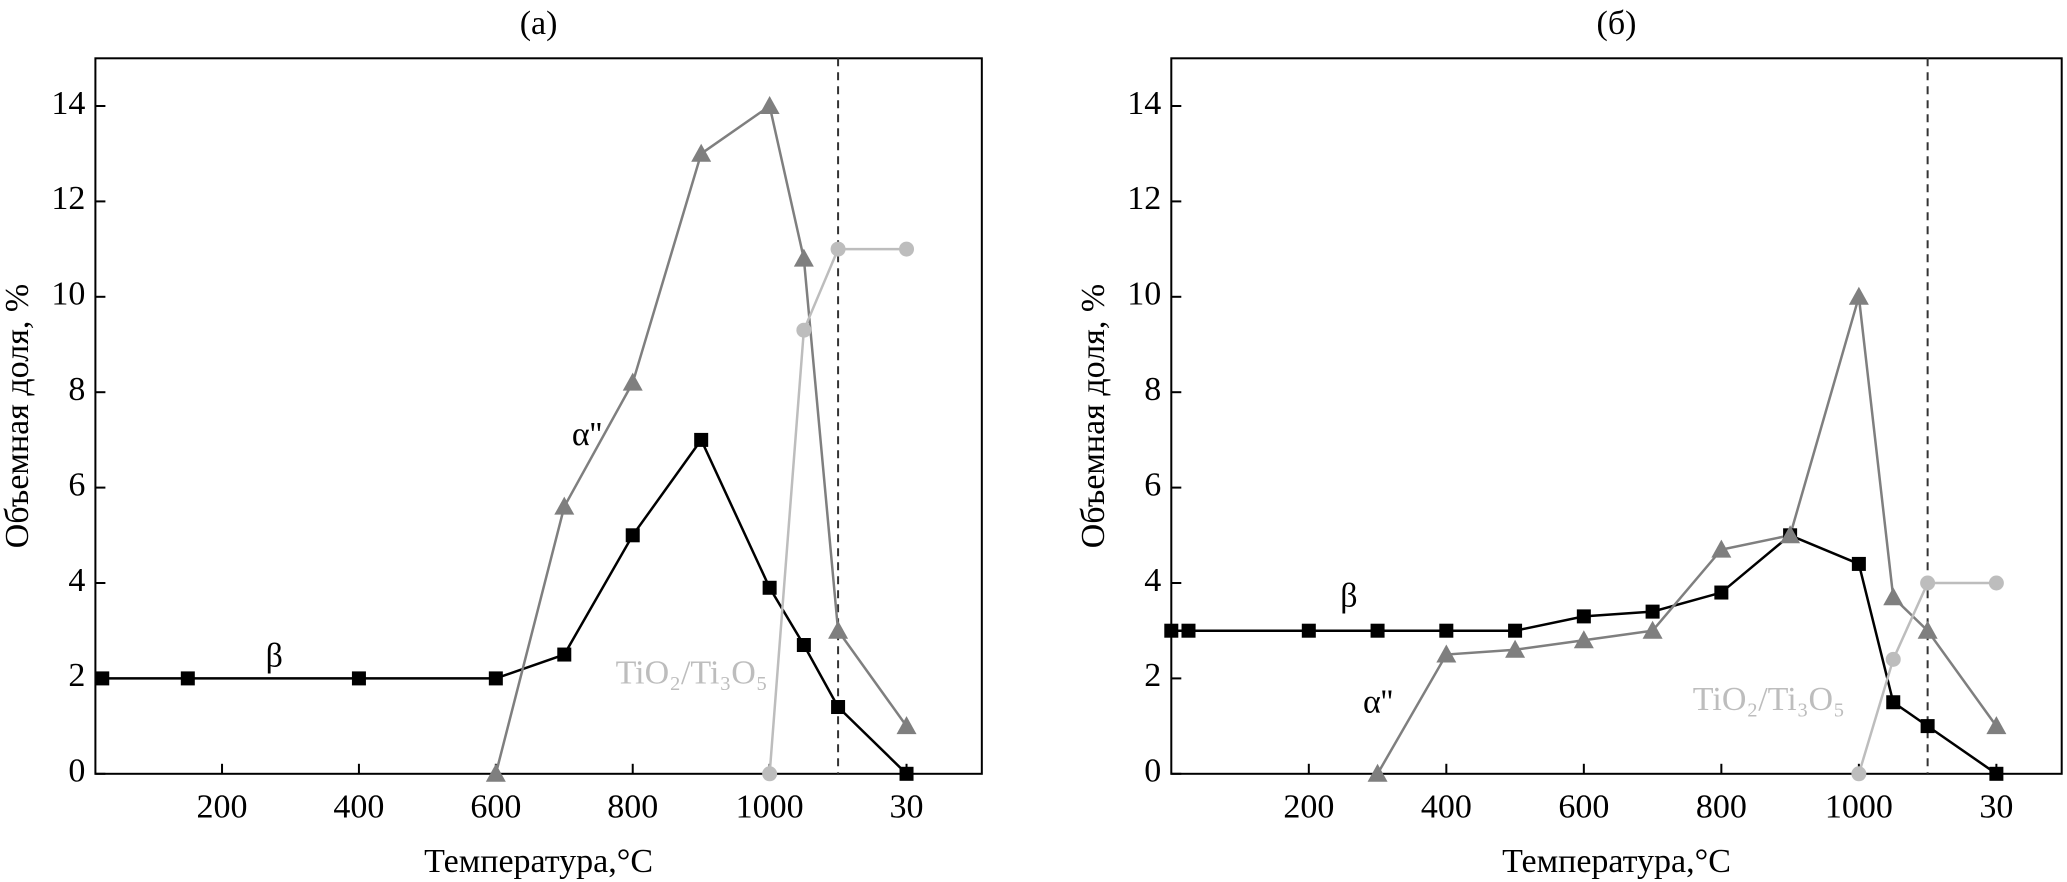 This screenshot has height=882, width=2067. What do you see at coordinates (539, 23) in the screenshot?
I see `chart-title: (a)` at bounding box center [539, 23].